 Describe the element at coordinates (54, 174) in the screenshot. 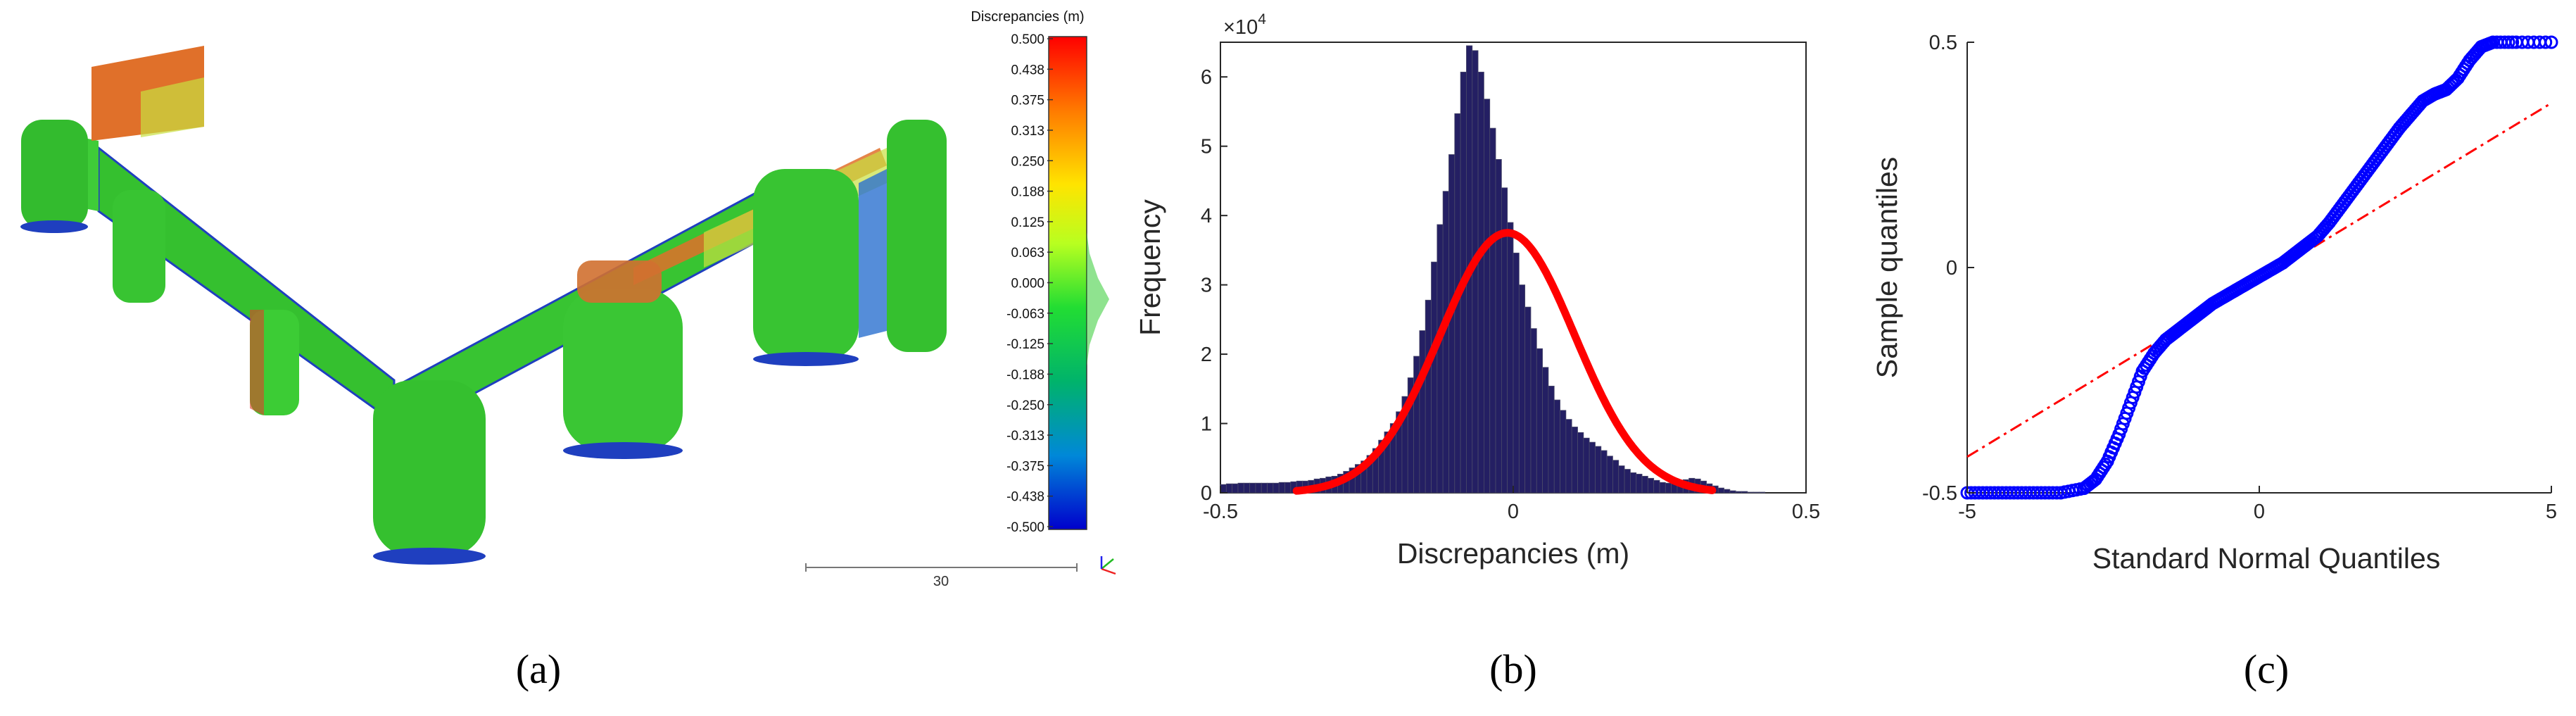

I see `left-tower` at that location.